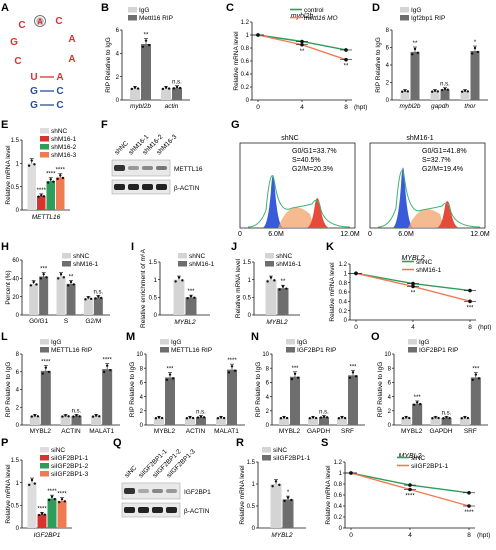 The width and height of the screenshot is (496, 550). What do you see at coordinates (66, 321) in the screenshot?
I see `x-category-label: S` at bounding box center [66, 321].